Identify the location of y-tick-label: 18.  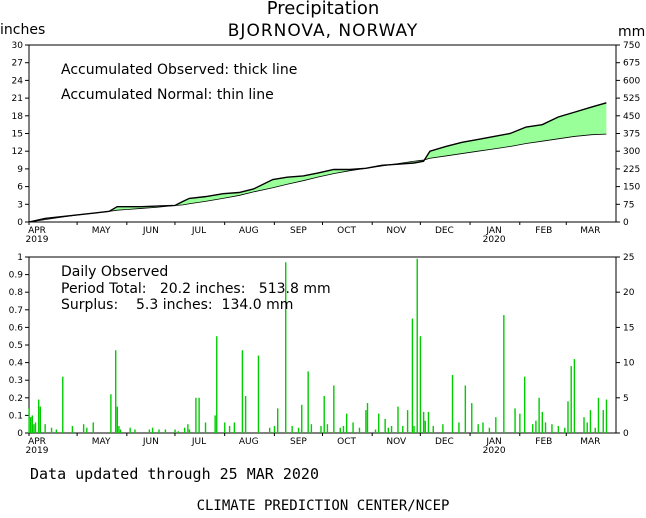
(18, 117).